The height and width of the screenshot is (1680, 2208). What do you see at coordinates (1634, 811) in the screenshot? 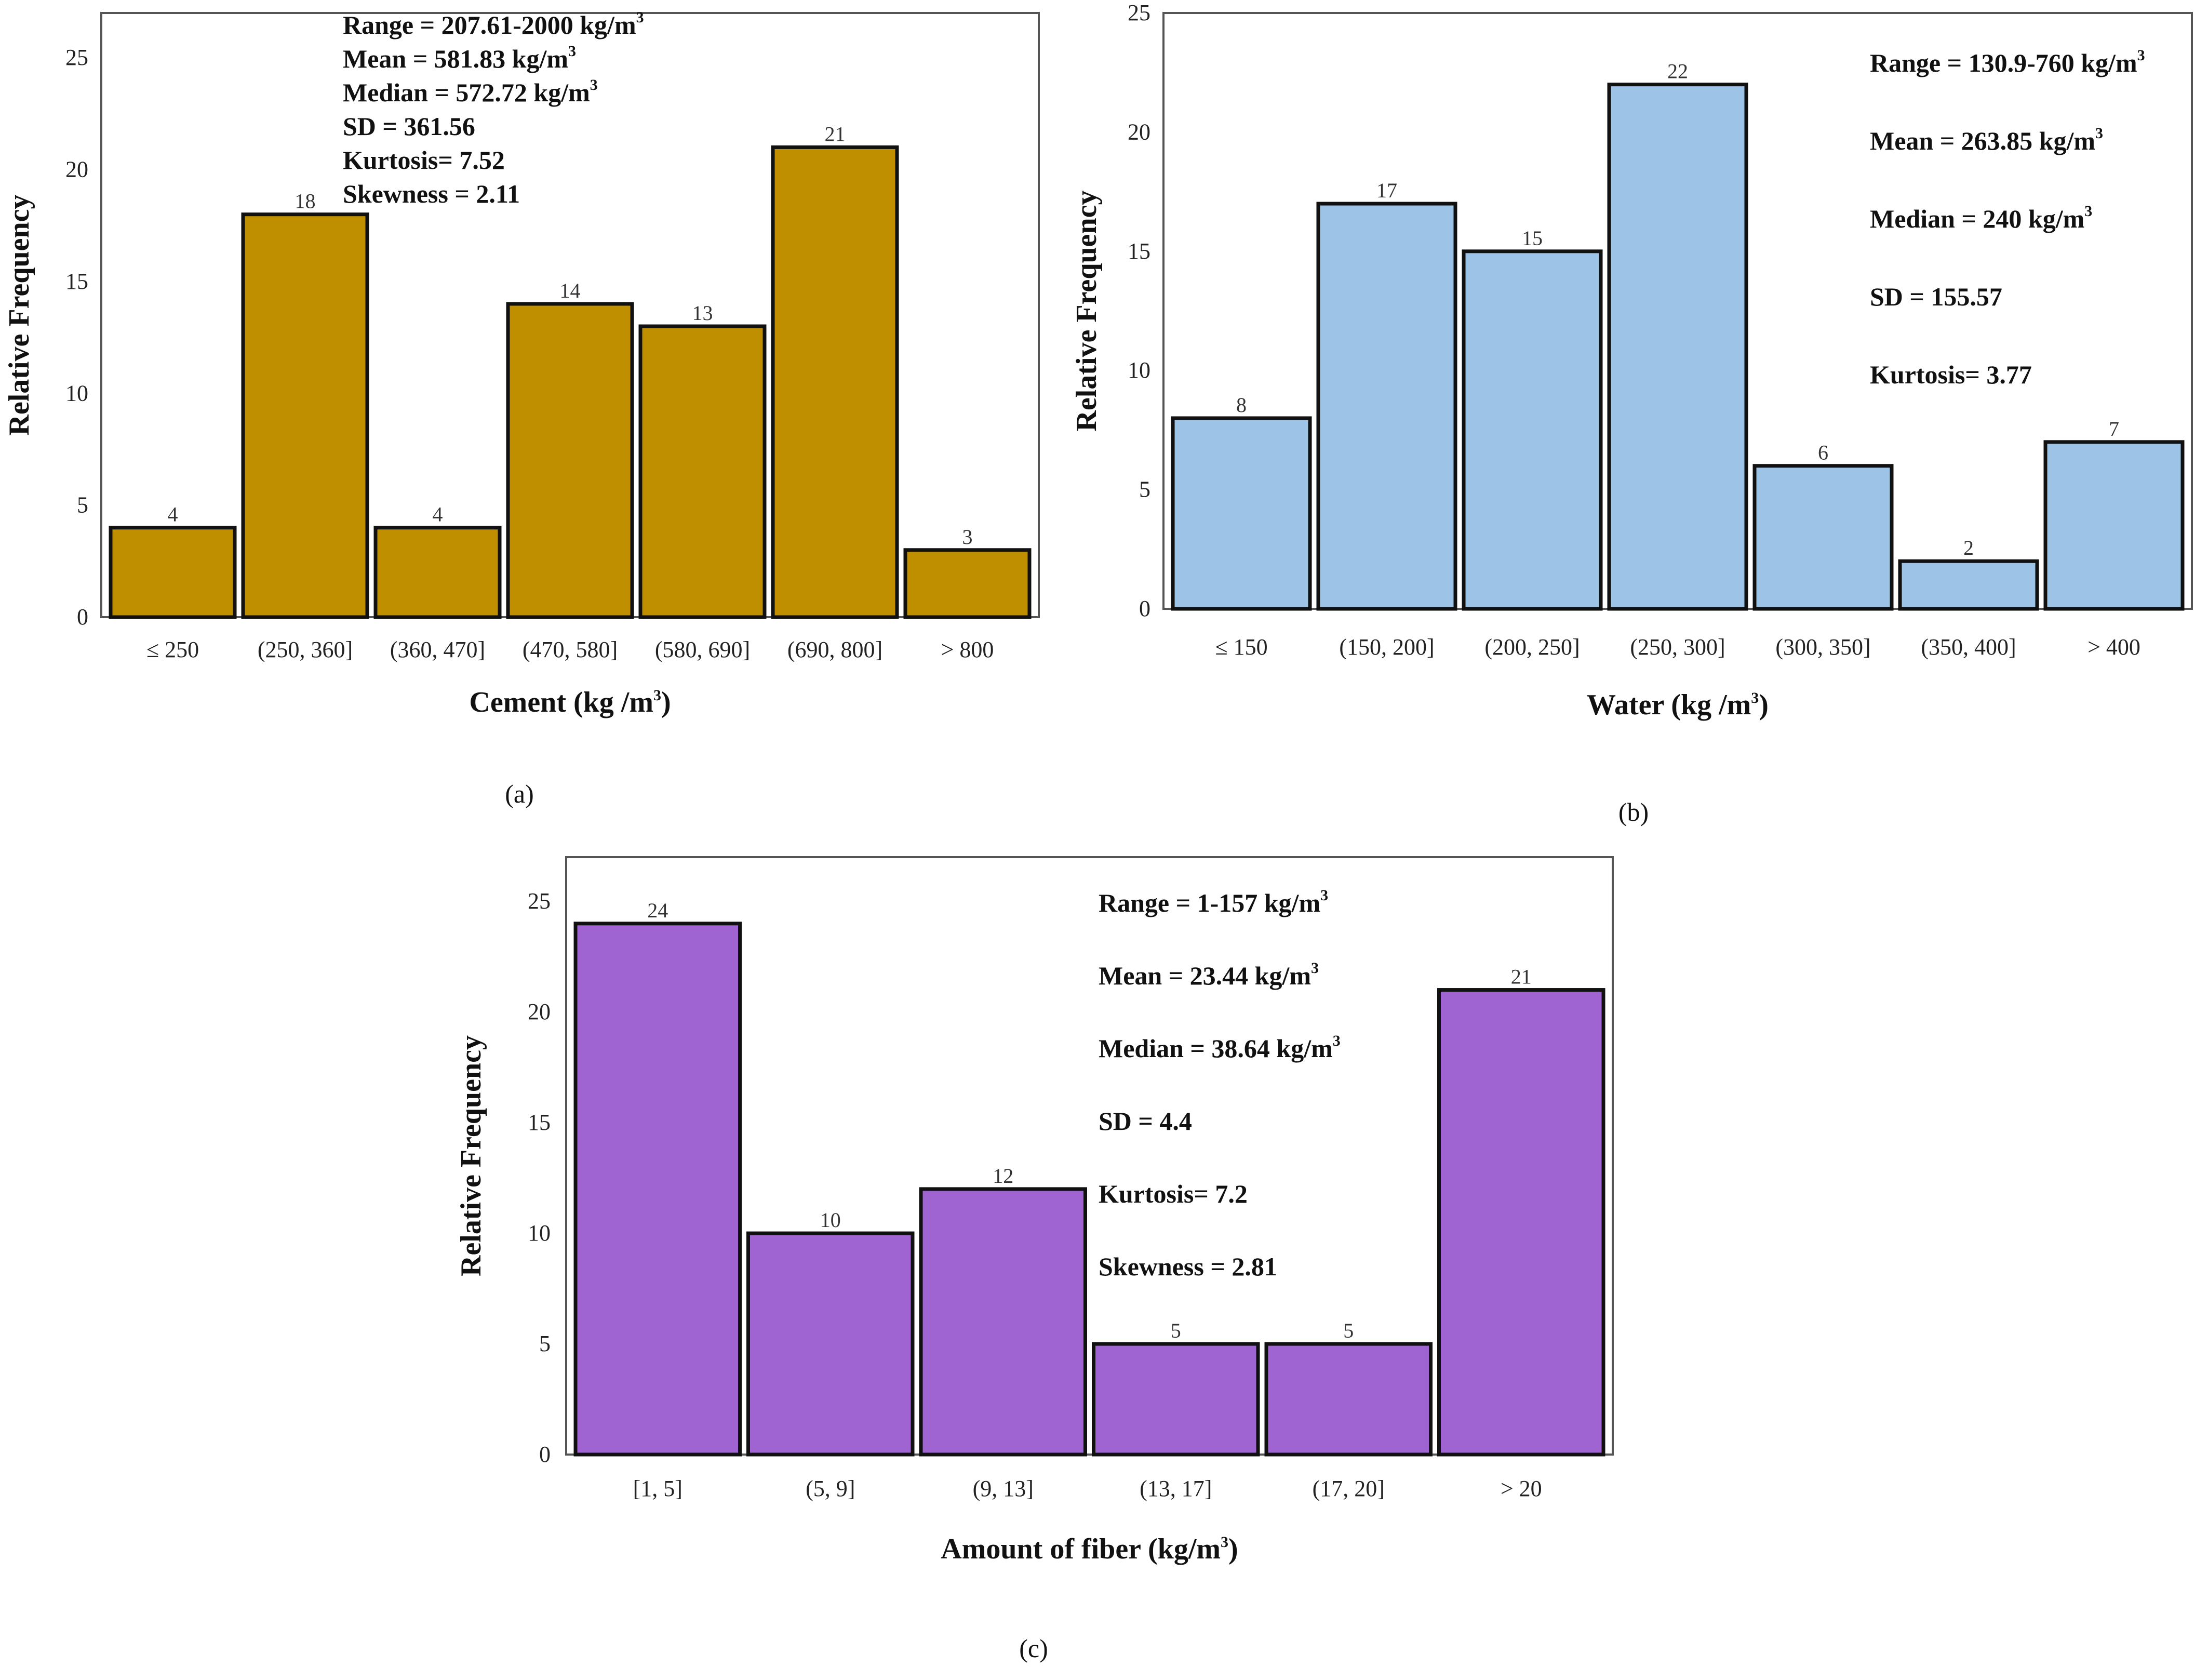
I see `panel-label: (b)` at bounding box center [1634, 811].